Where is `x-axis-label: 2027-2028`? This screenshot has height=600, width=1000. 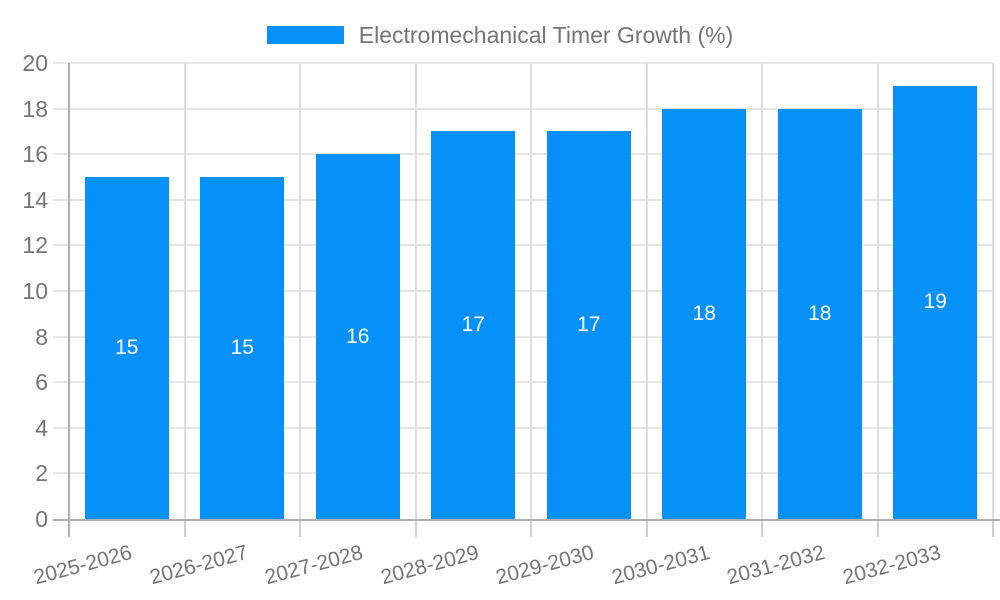
x-axis-label: 2027-2028 is located at coordinates (314, 565).